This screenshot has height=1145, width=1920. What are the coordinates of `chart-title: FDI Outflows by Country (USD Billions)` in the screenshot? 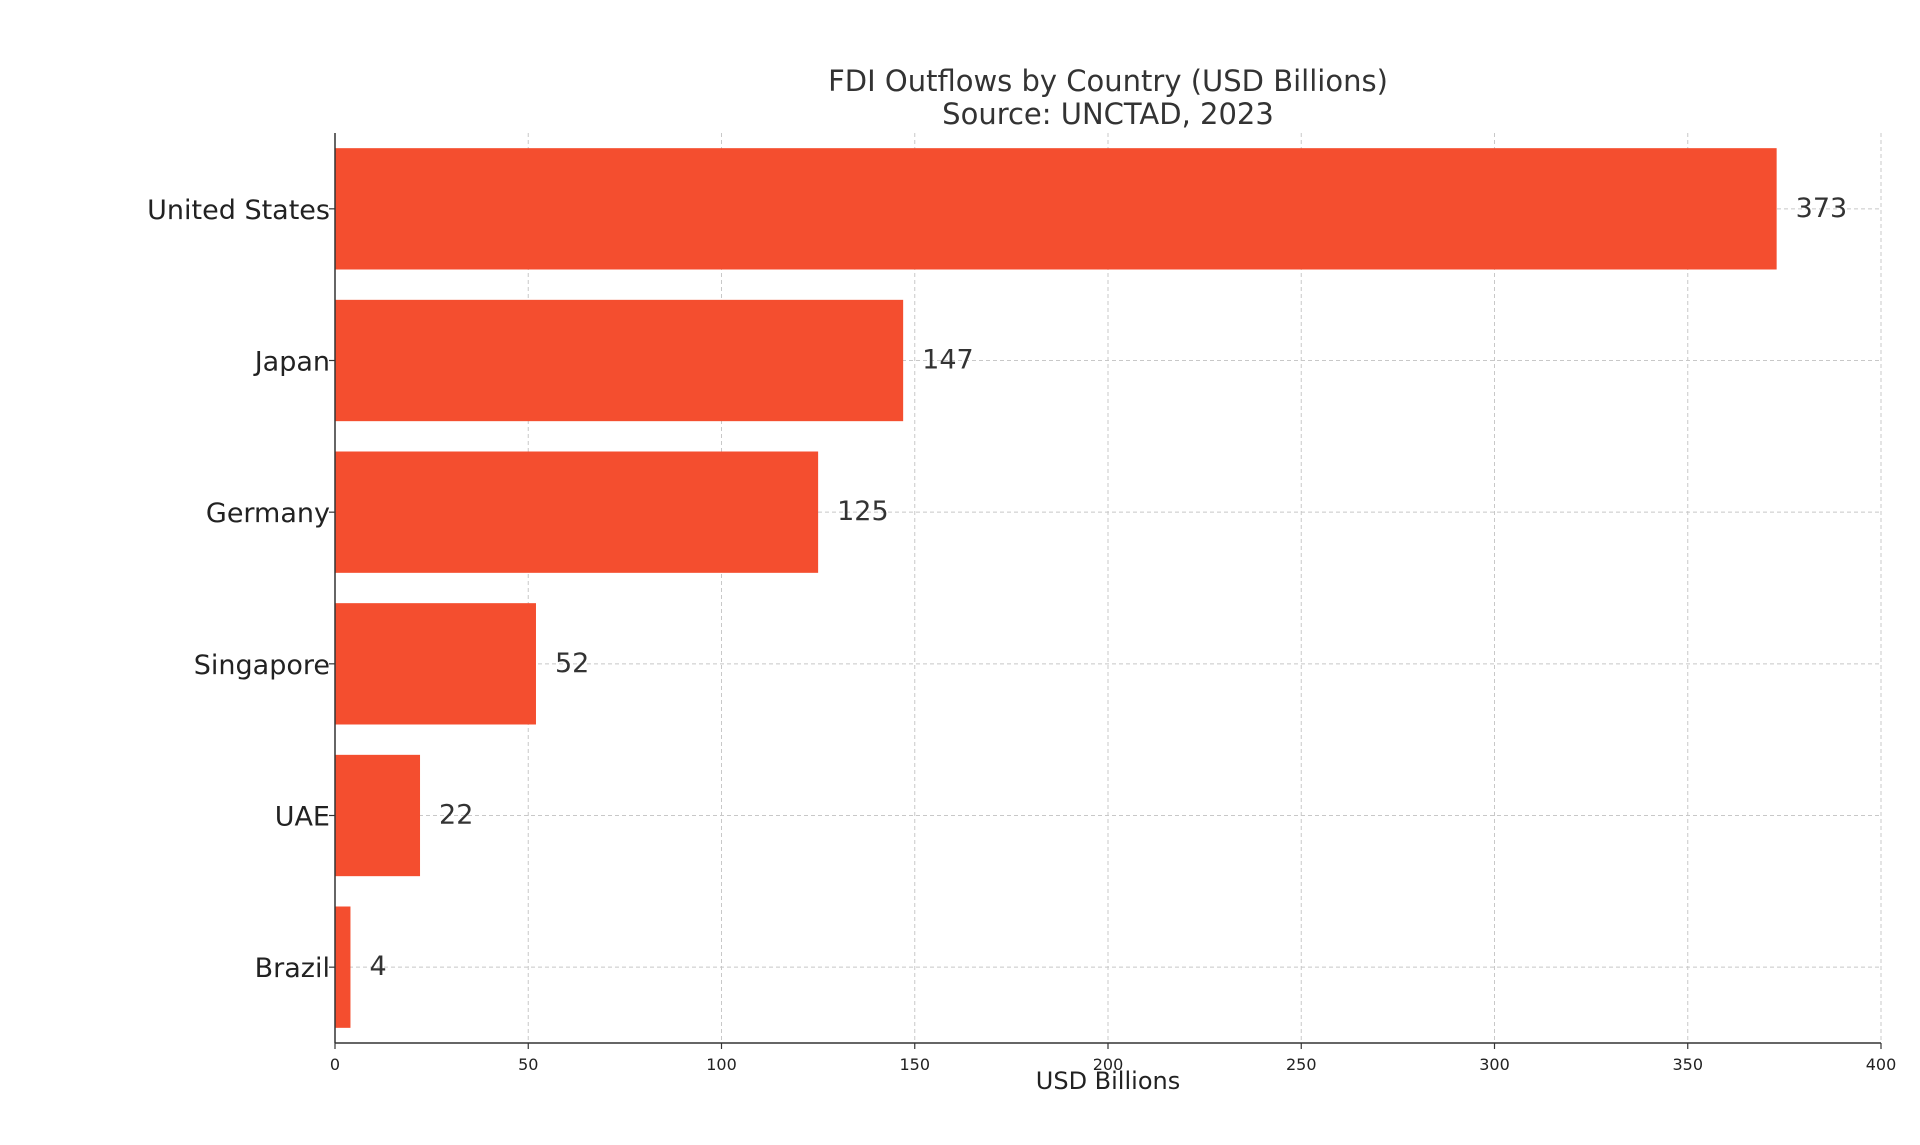 It's located at (1108, 81).